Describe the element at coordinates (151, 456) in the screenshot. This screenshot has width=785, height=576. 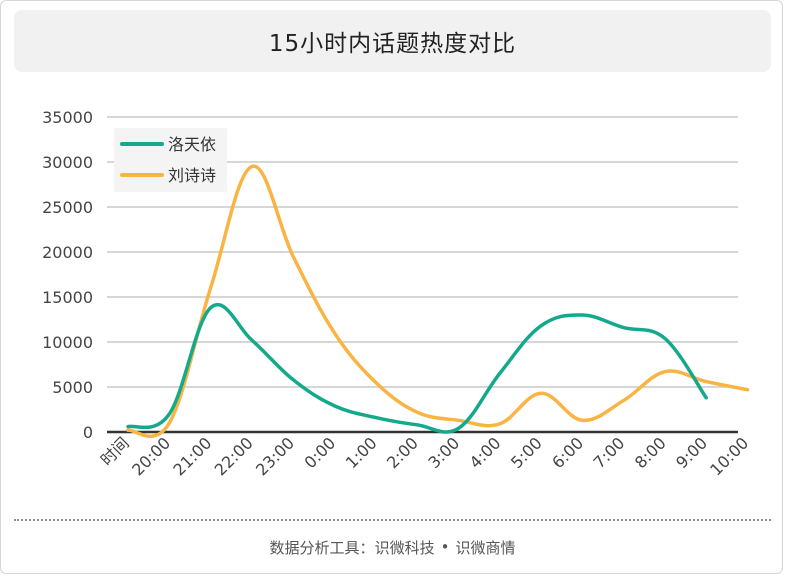
I see `x-tick-label: 20:00` at that location.